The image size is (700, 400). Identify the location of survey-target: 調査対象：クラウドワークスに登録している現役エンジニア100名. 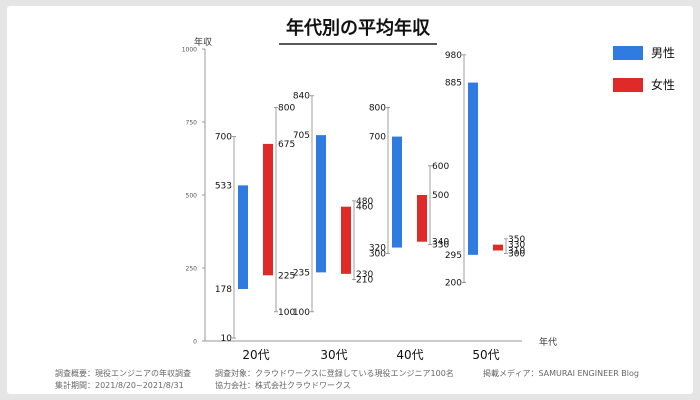
(334, 373).